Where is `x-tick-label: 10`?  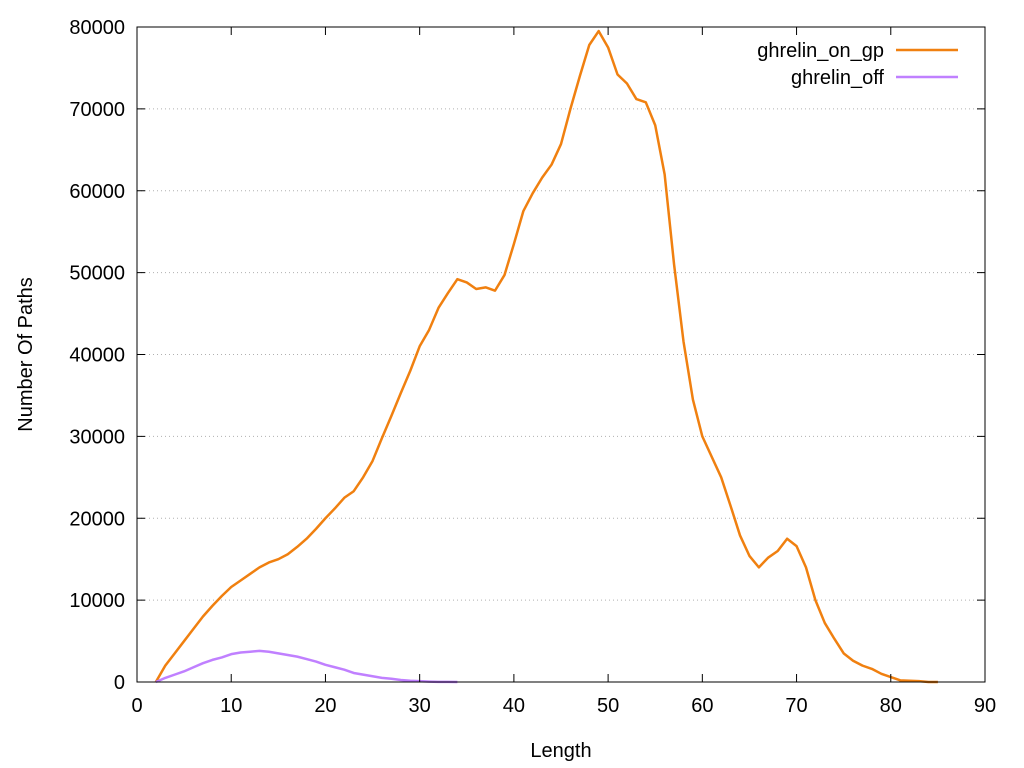
x-tick-label: 10 is located at coordinates (231, 706).